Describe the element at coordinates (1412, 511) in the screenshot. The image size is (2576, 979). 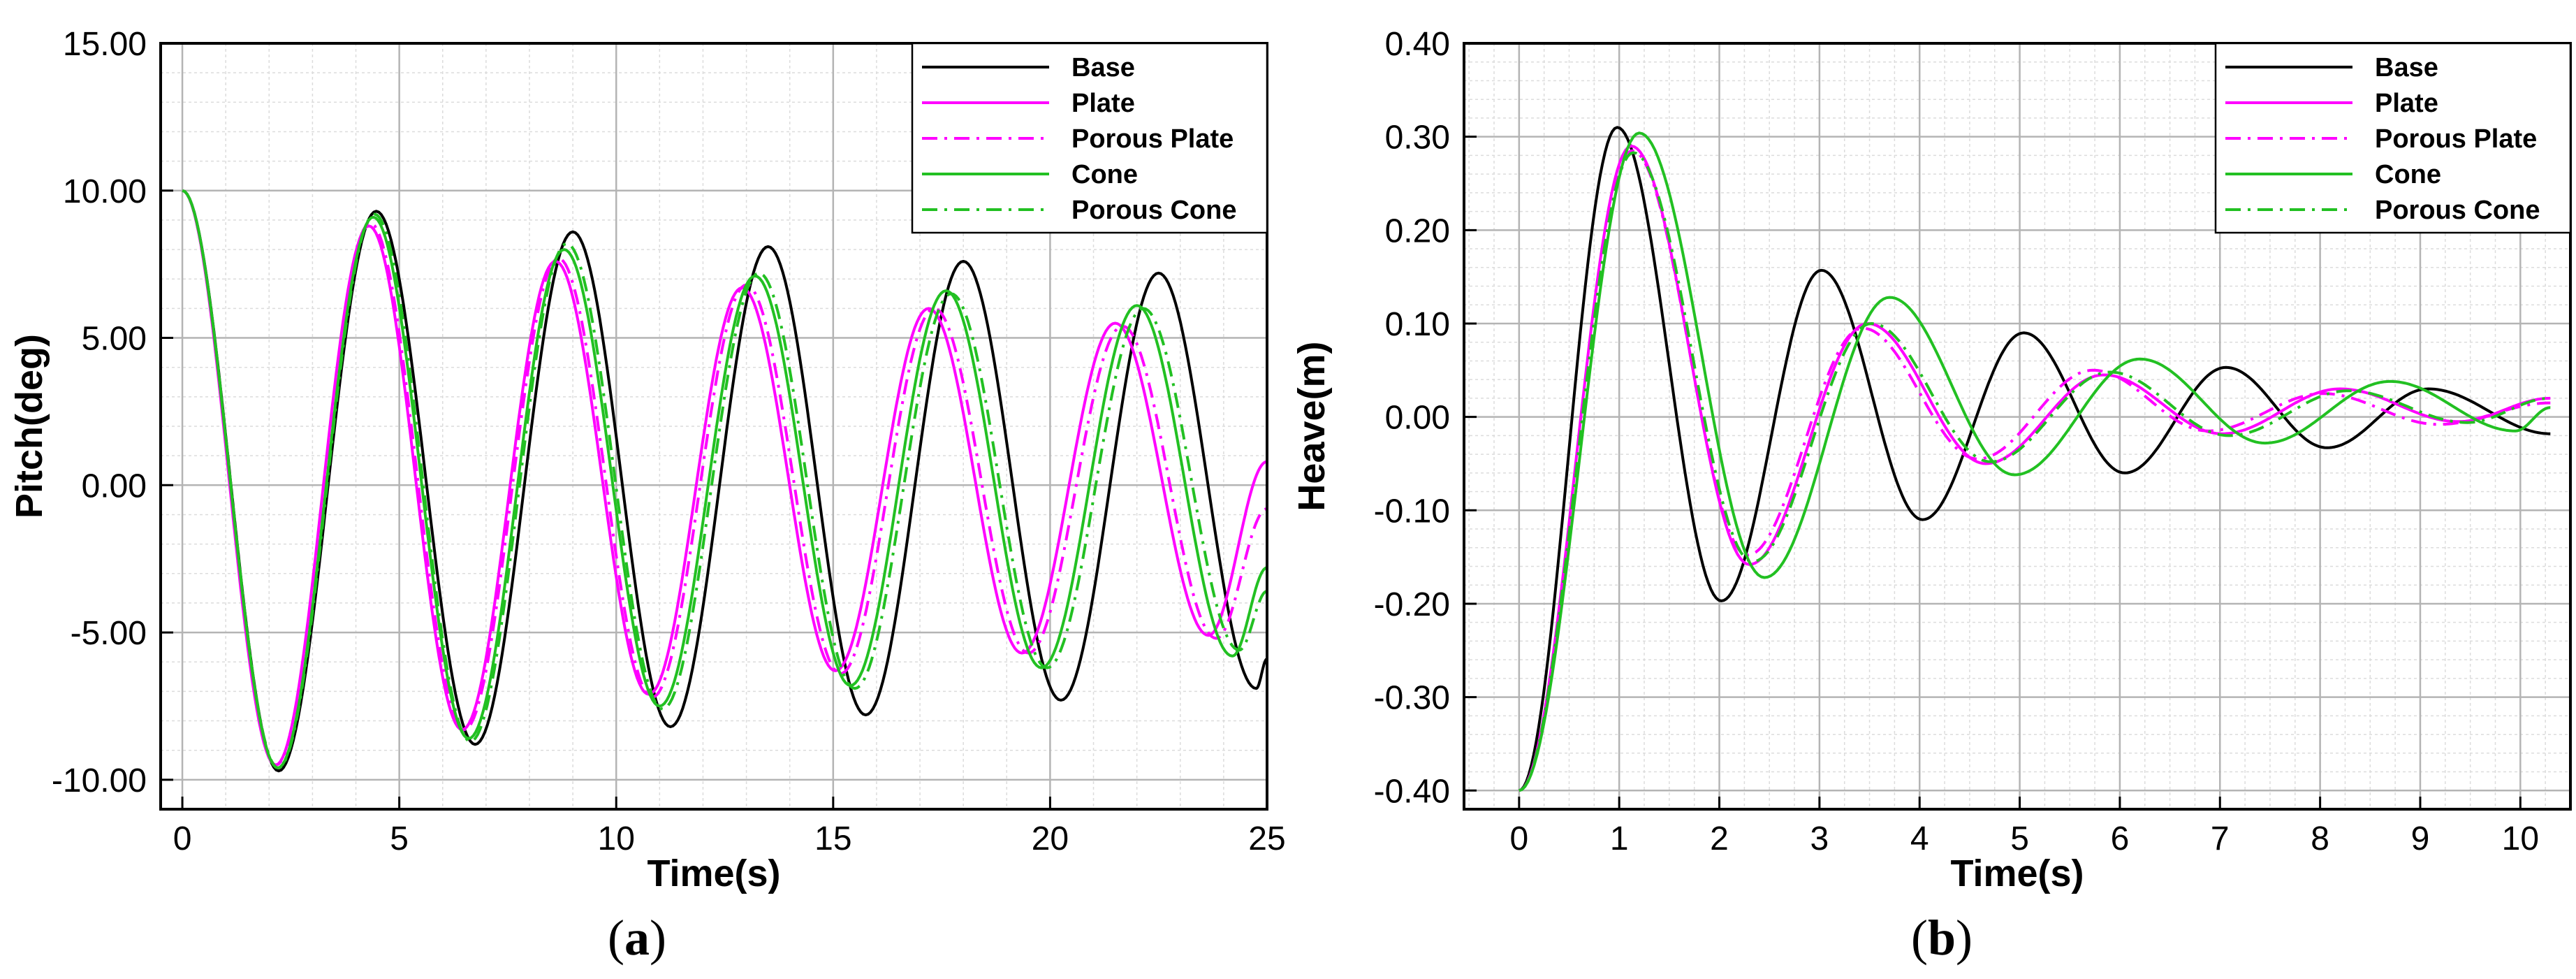
I see `y-tick-label: -0.10` at that location.